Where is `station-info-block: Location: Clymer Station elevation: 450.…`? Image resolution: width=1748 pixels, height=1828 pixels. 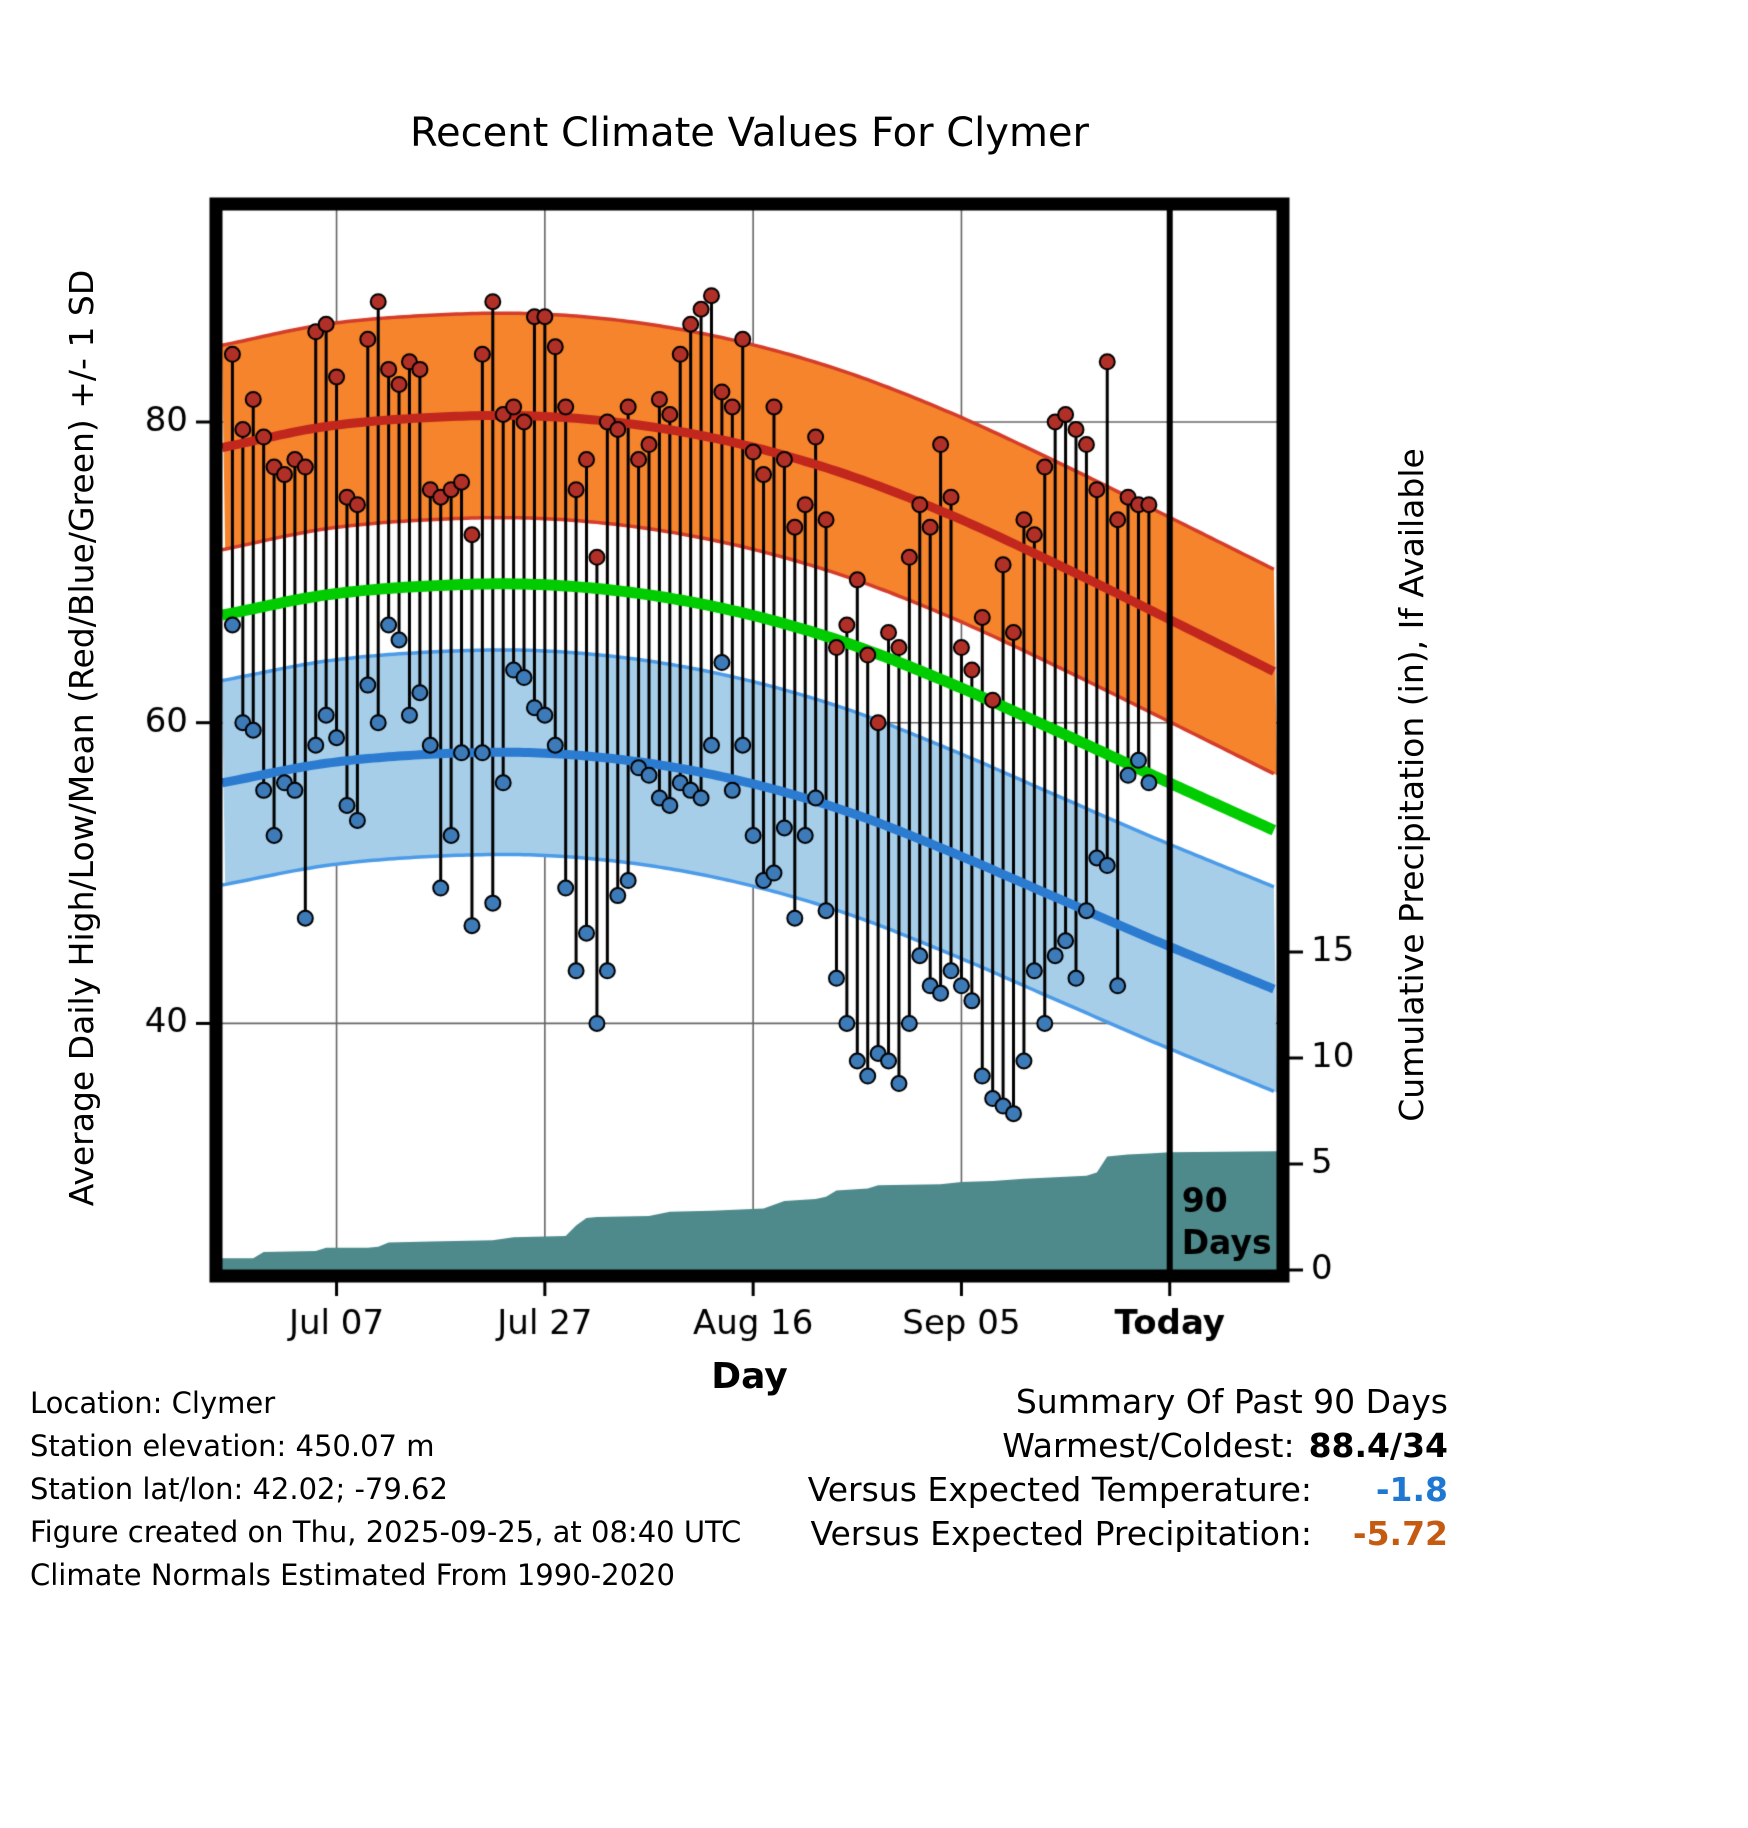
station-info-block: Location: Clymer Station elevation: 450.… is located at coordinates (385, 1489).